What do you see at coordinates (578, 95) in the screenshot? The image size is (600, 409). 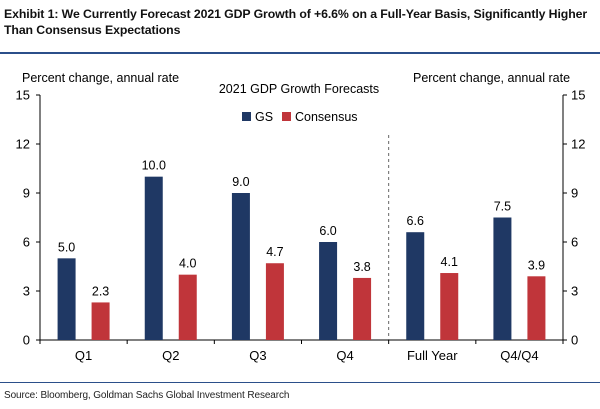 I see `right-y-tick-label: 15` at bounding box center [578, 95].